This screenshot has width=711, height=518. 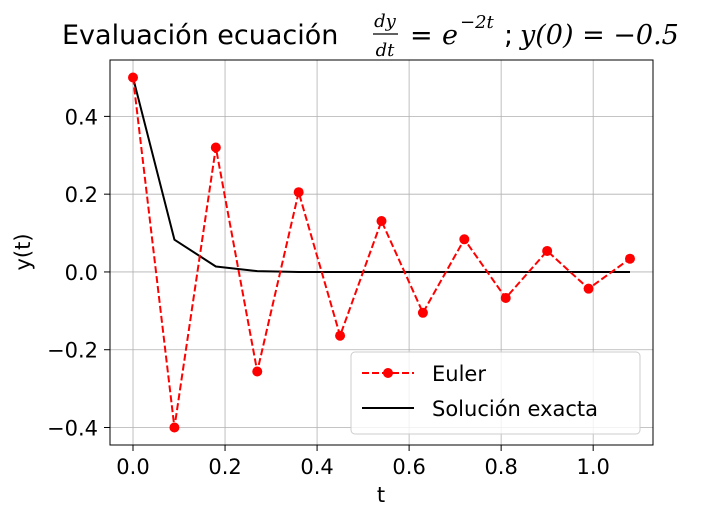 I want to click on y-tick-label: −0.2, so click(x=72, y=351).